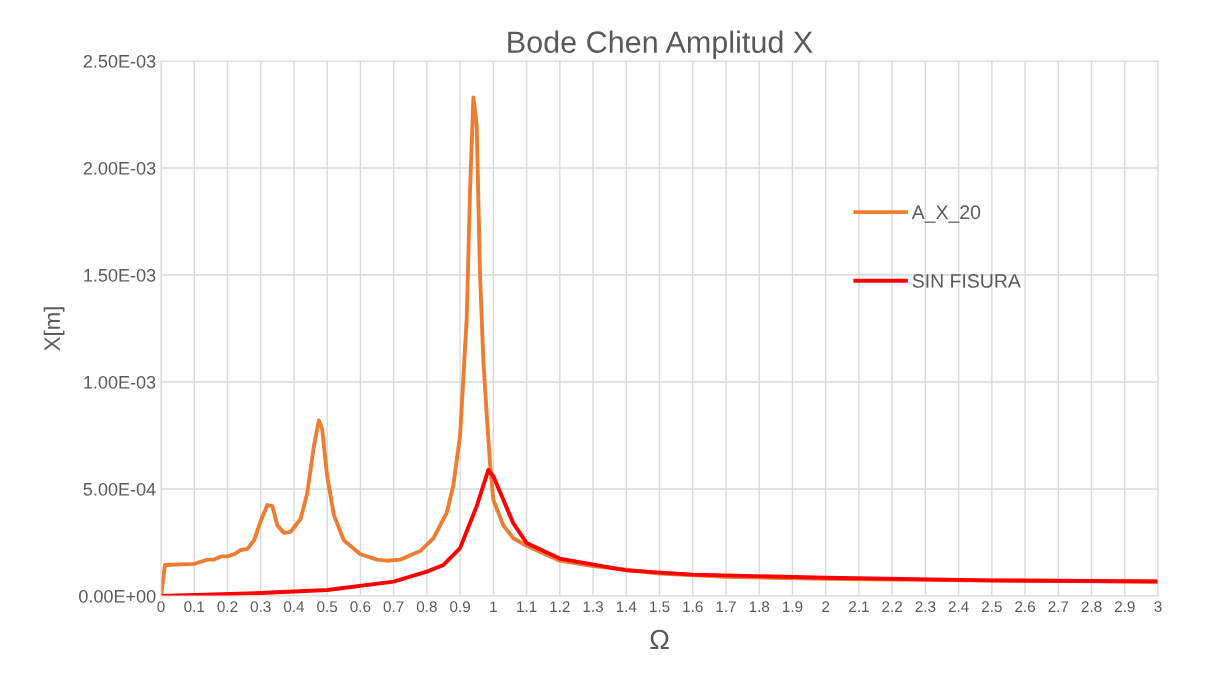 The image size is (1213, 684). I want to click on x-tick-label: 2.8, so click(1091, 607).